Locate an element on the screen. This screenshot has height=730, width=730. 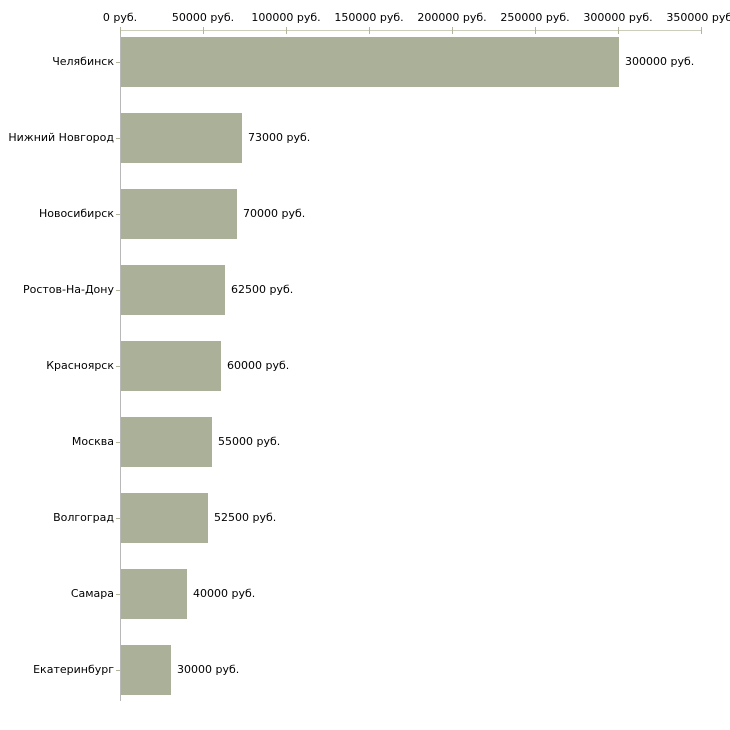
y-axis-line is located at coordinates (120, 365).